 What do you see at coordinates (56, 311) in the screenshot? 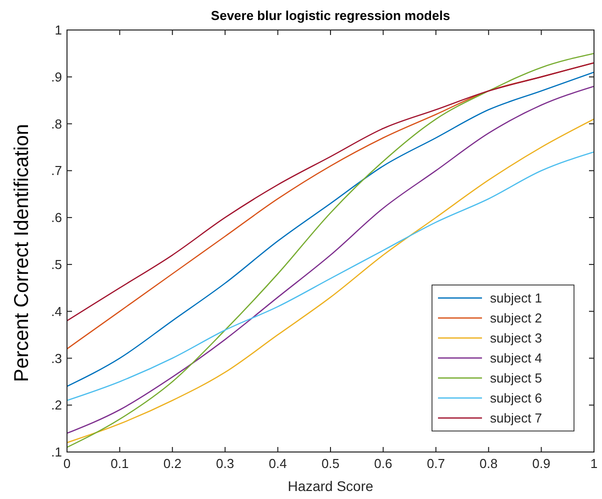
I see `y-tick-label: .4` at bounding box center [56, 311].